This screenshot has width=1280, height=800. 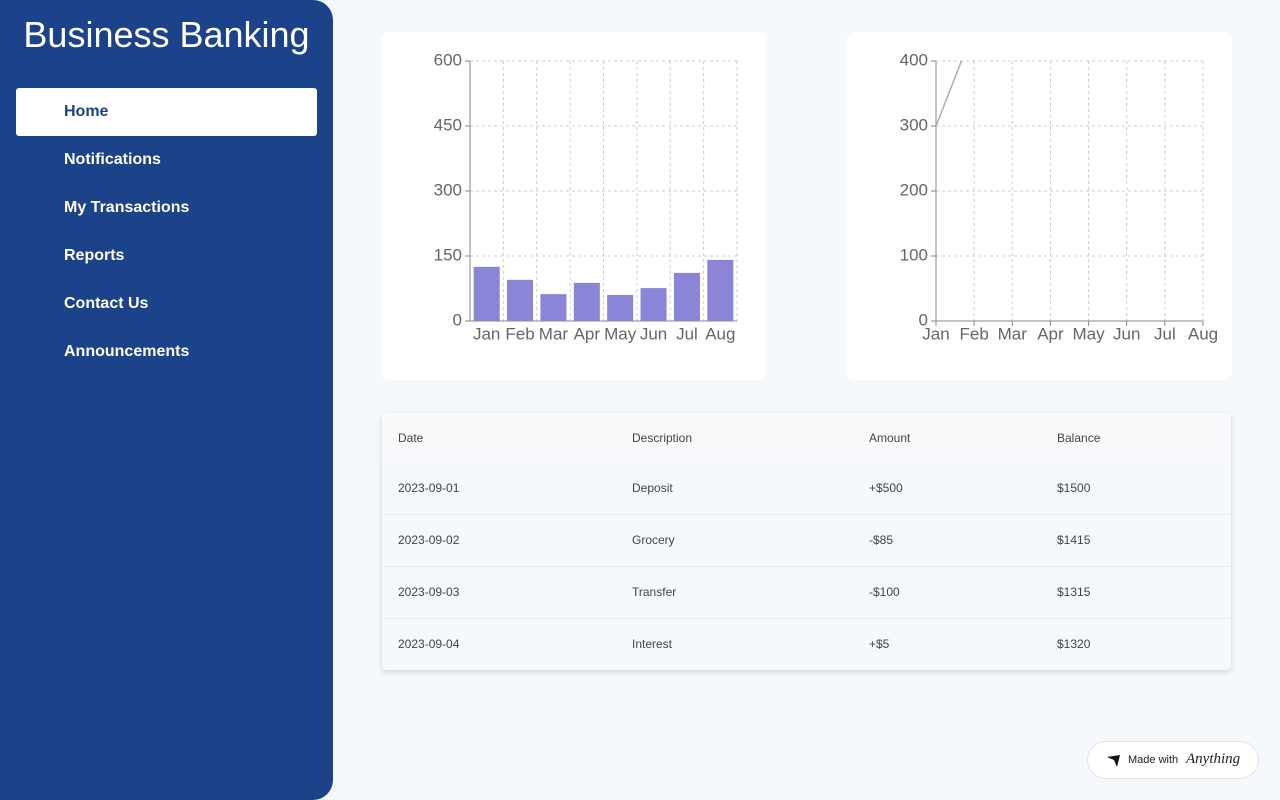 I want to click on table-cell: Transfer, so click(x=654, y=592).